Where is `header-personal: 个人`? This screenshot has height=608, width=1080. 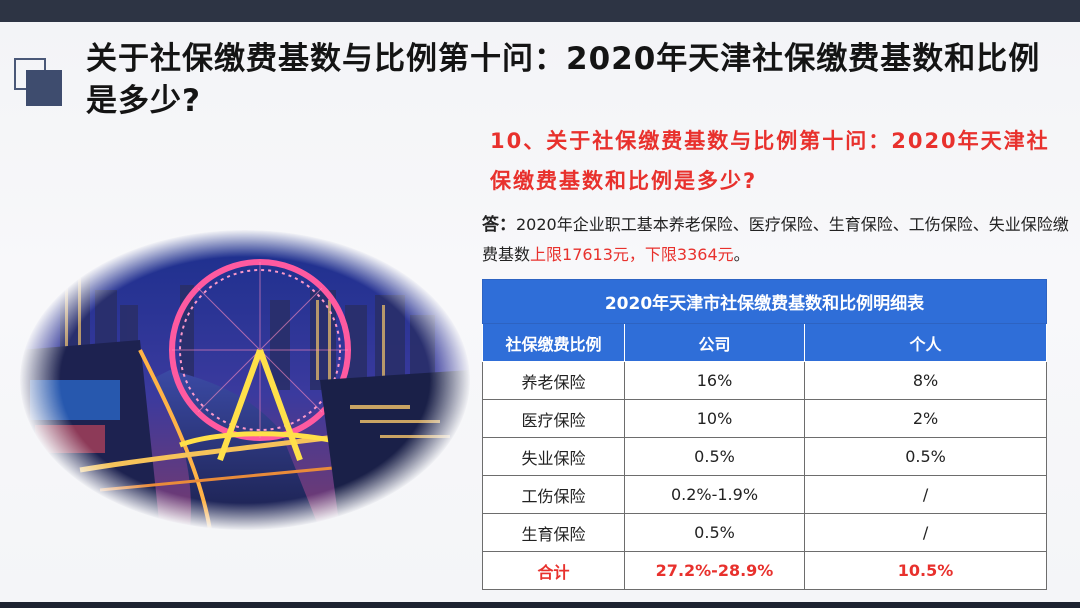 header-personal: 个人 is located at coordinates (925, 342).